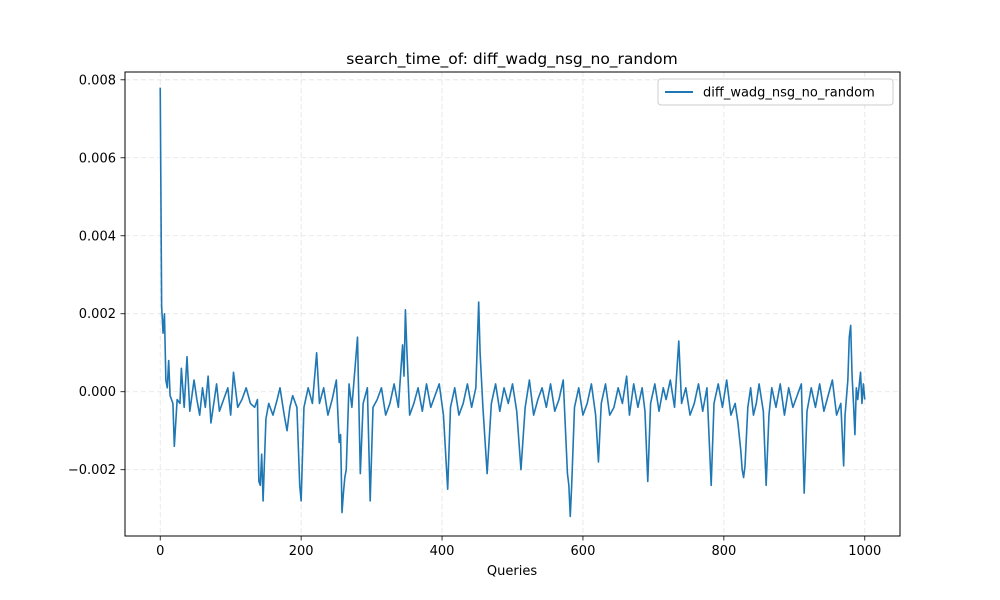 The height and width of the screenshot is (600, 1000). I want to click on y-tick-label: 0.006, so click(97, 158).